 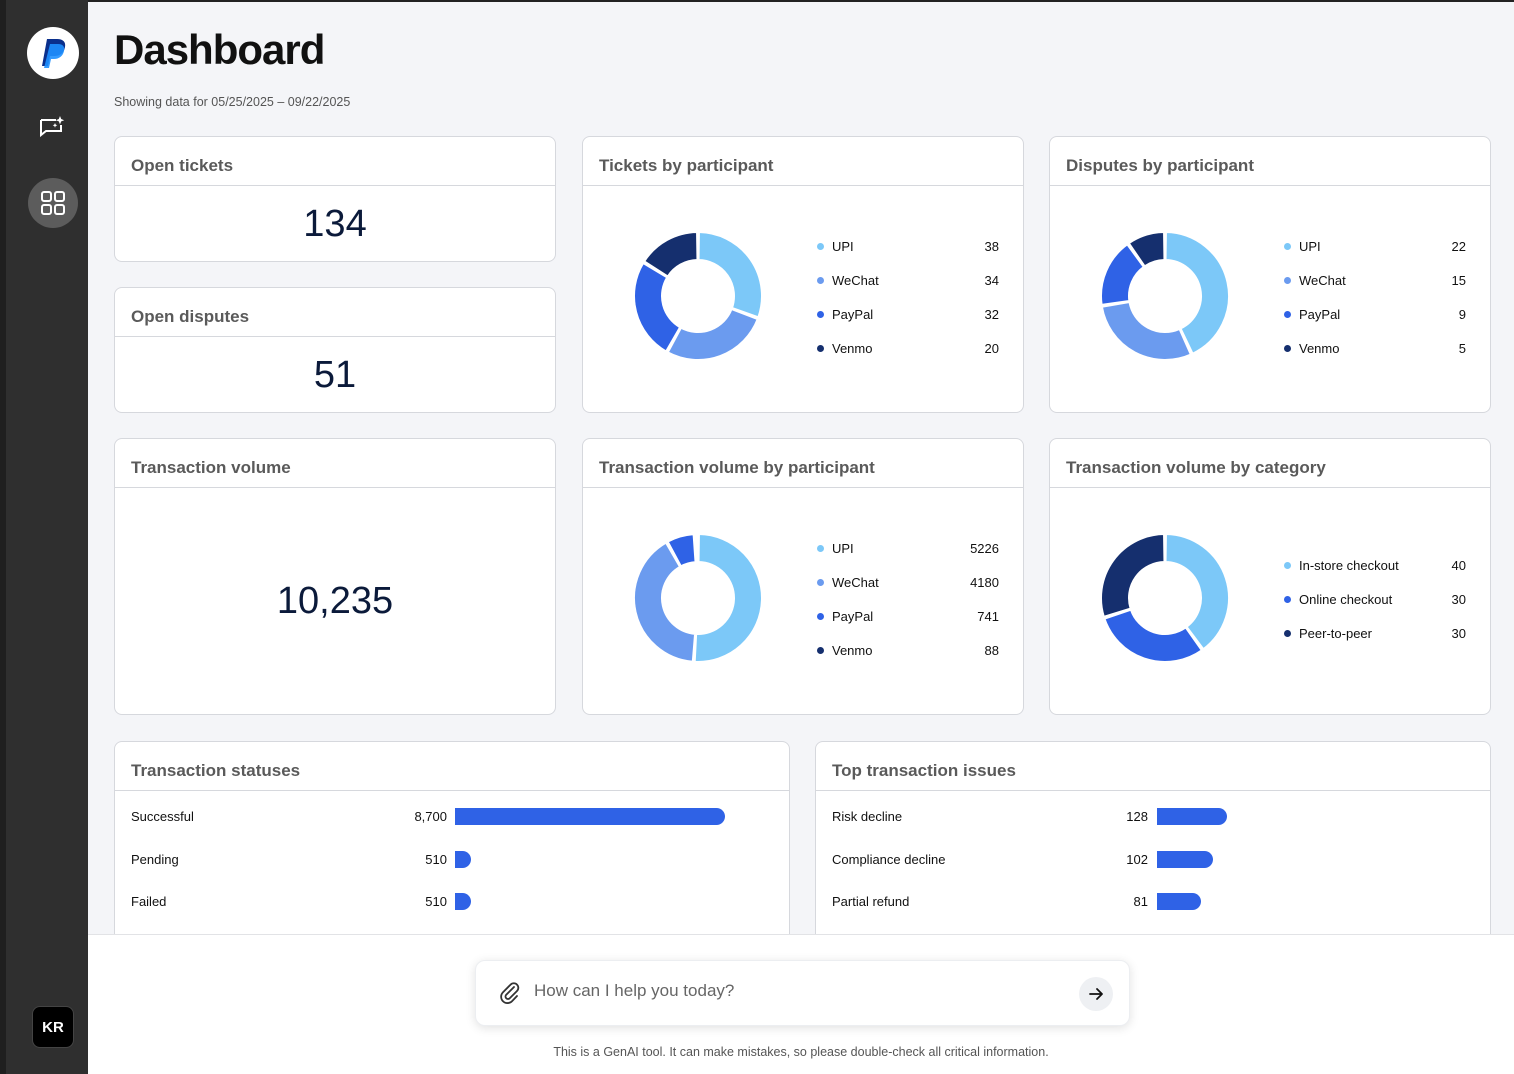 I want to click on bar-row: Failed 510, so click(x=452, y=901).